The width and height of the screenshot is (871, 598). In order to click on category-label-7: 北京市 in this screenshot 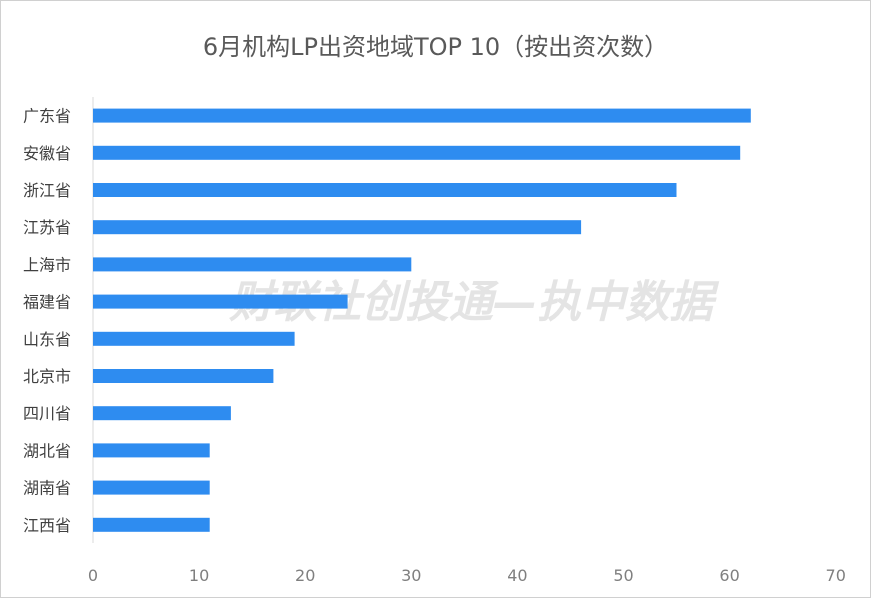, I will do `click(47, 376)`.